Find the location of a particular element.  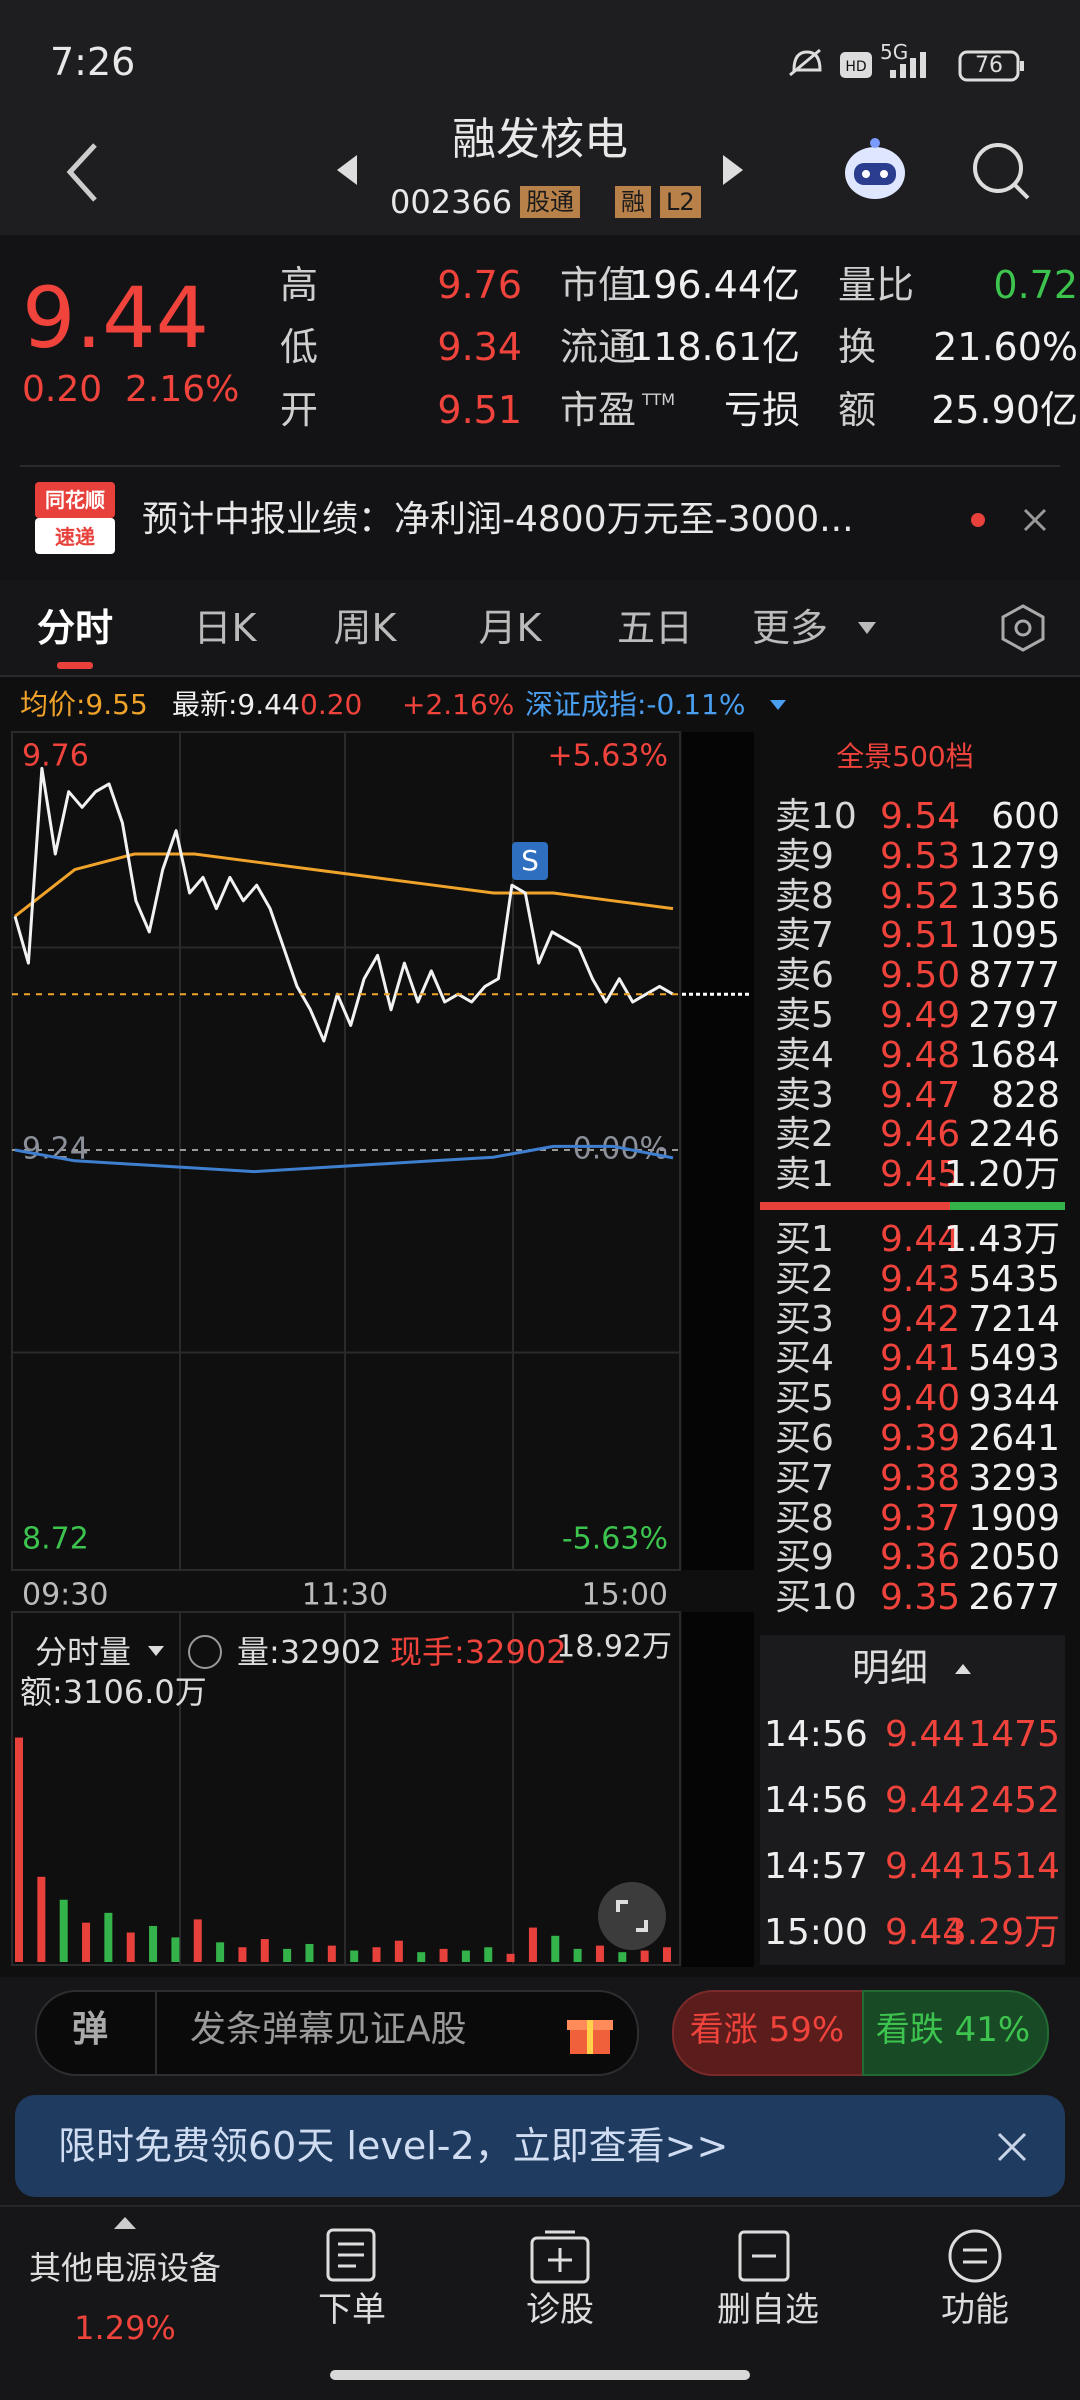

promo-banner is located at coordinates (540, 2146).